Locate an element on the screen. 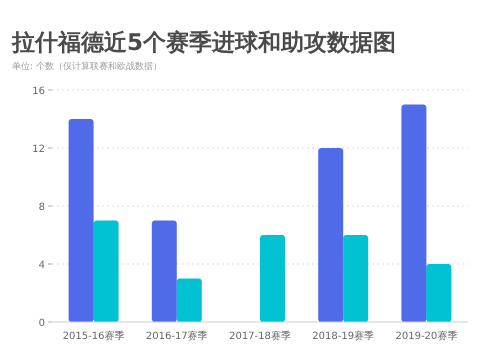 The width and height of the screenshot is (500, 362). x-tick-label: 2016-17赛季 is located at coordinates (177, 336).